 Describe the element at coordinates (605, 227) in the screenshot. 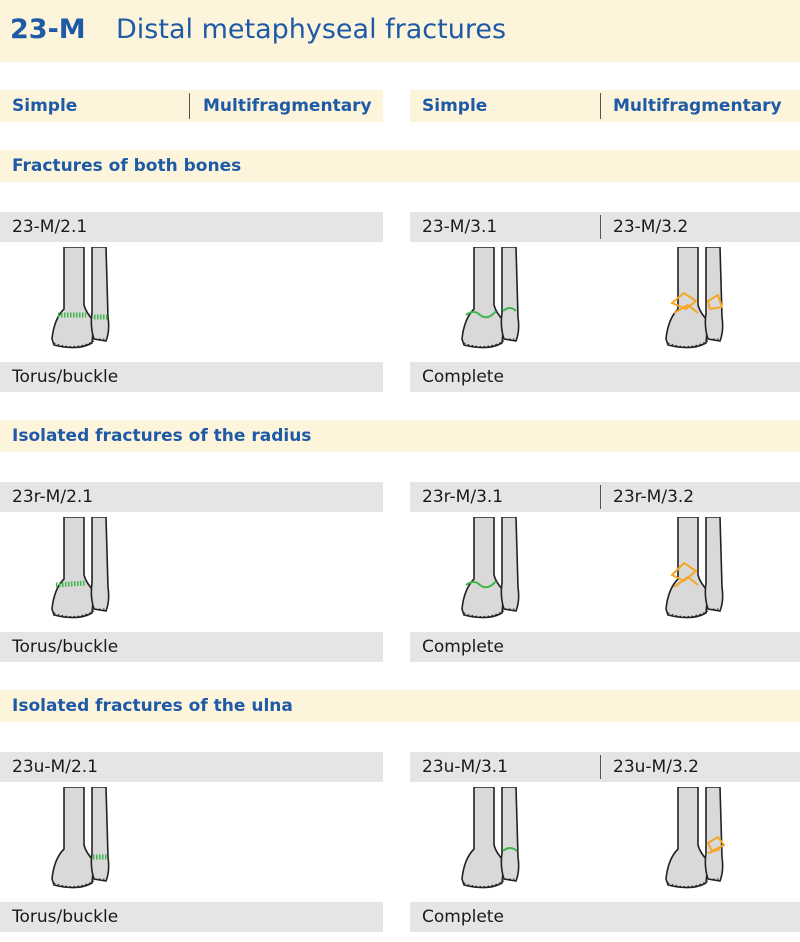

I see `code-bar-right: 23-M/3.1 23-M/3.2` at that location.